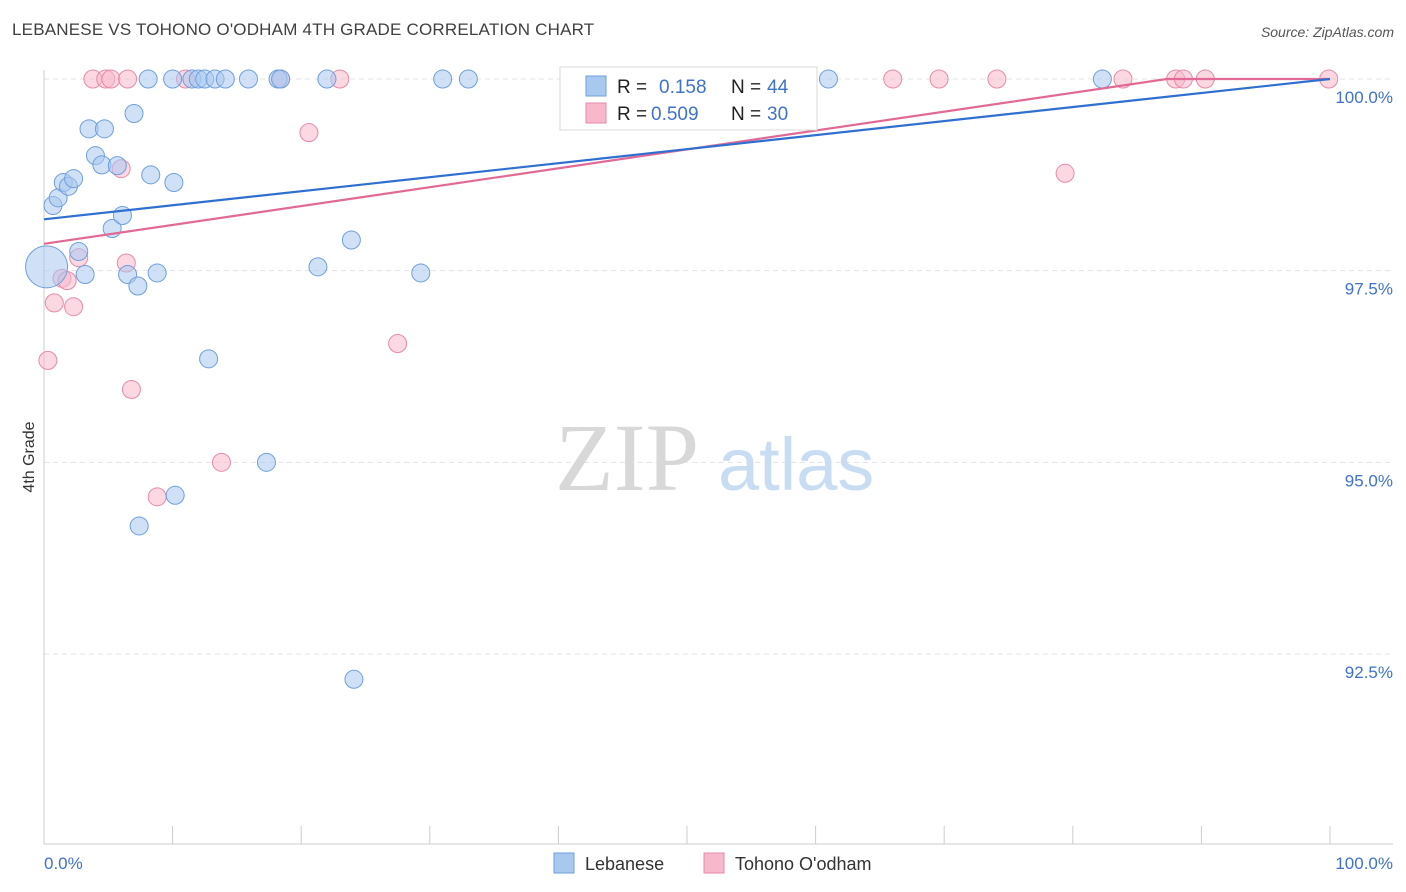 The width and height of the screenshot is (1406, 892). Describe the element at coordinates (1364, 97) in the screenshot. I see `y-tick-label: 100.0%` at that location.